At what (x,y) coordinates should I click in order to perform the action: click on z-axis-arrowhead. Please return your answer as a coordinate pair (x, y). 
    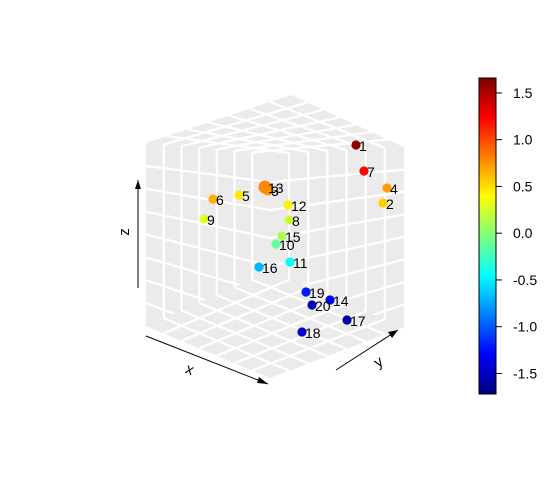
    Looking at the image, I should click on (138, 184).